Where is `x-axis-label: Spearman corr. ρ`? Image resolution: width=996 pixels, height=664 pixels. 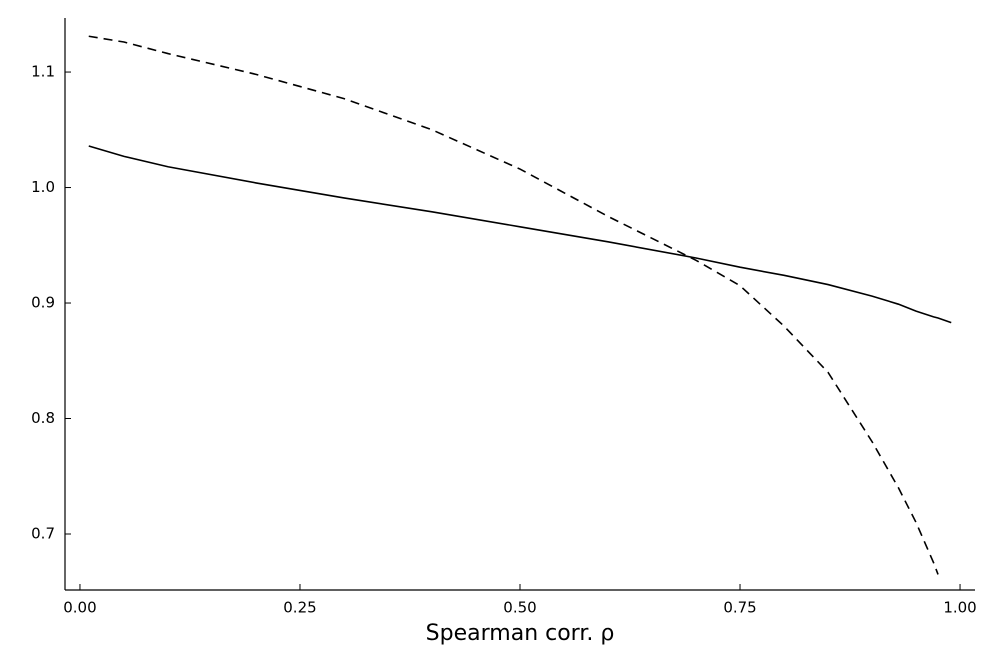 x-axis-label: Spearman corr. ρ is located at coordinates (520, 633).